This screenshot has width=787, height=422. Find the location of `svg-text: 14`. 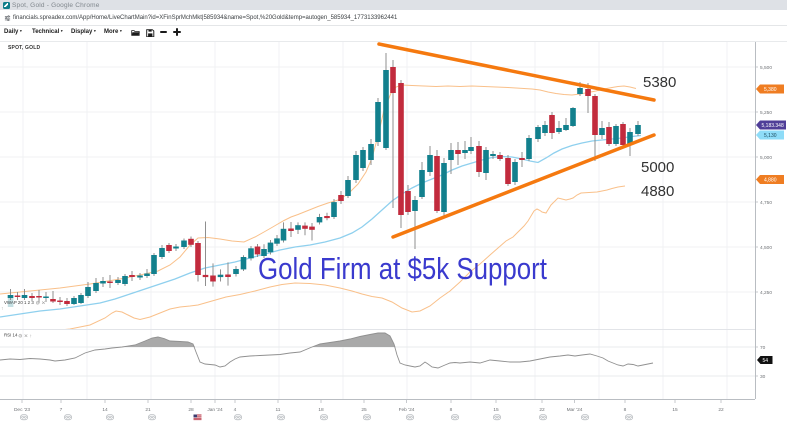

svg-text: 14 is located at coordinates (105, 410).